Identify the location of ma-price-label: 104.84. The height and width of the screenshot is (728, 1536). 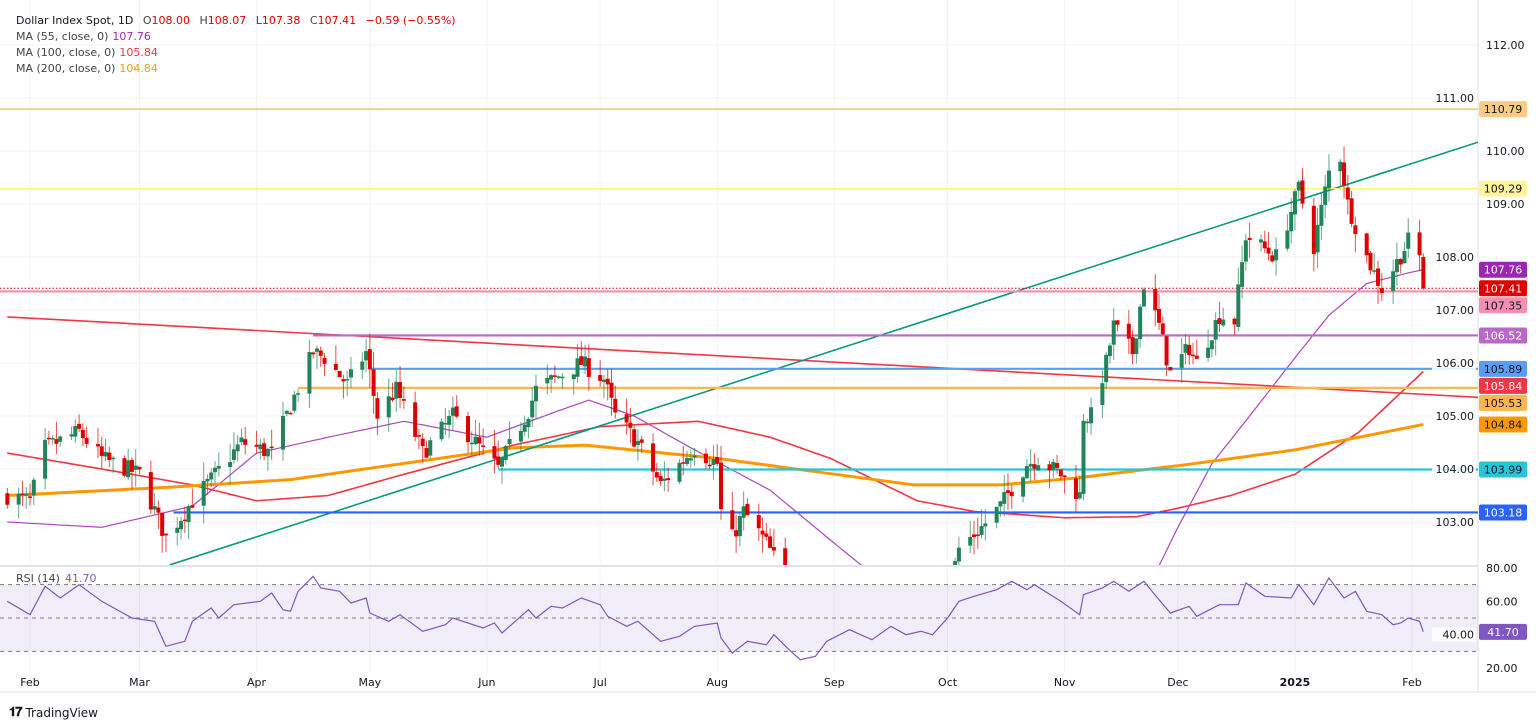
(1503, 424).